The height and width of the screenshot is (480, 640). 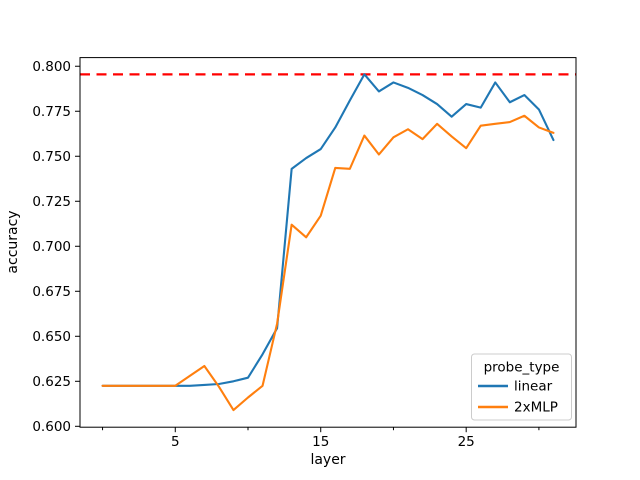 What do you see at coordinates (466, 442) in the screenshot?
I see `x-tick-label: 25` at bounding box center [466, 442].